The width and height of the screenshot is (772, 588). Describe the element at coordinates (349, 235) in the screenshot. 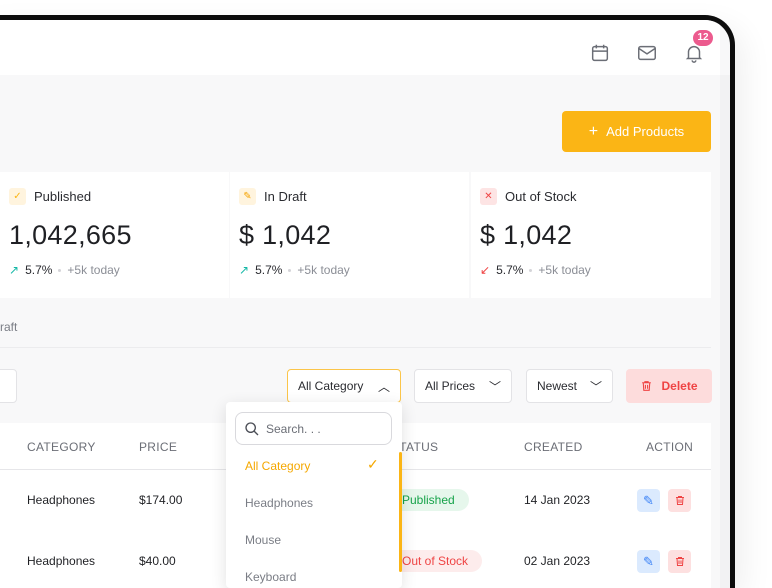

I see `stat-card-draft: ✎ In Draft $ 1,042 ↗ 5.7% +5k today` at that location.